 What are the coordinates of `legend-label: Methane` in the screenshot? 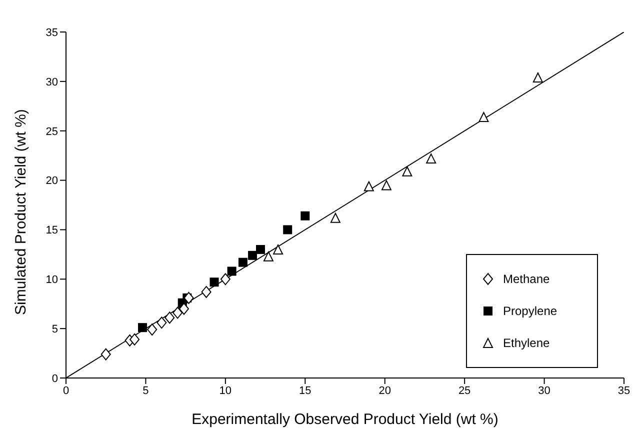 It's located at (526, 279).